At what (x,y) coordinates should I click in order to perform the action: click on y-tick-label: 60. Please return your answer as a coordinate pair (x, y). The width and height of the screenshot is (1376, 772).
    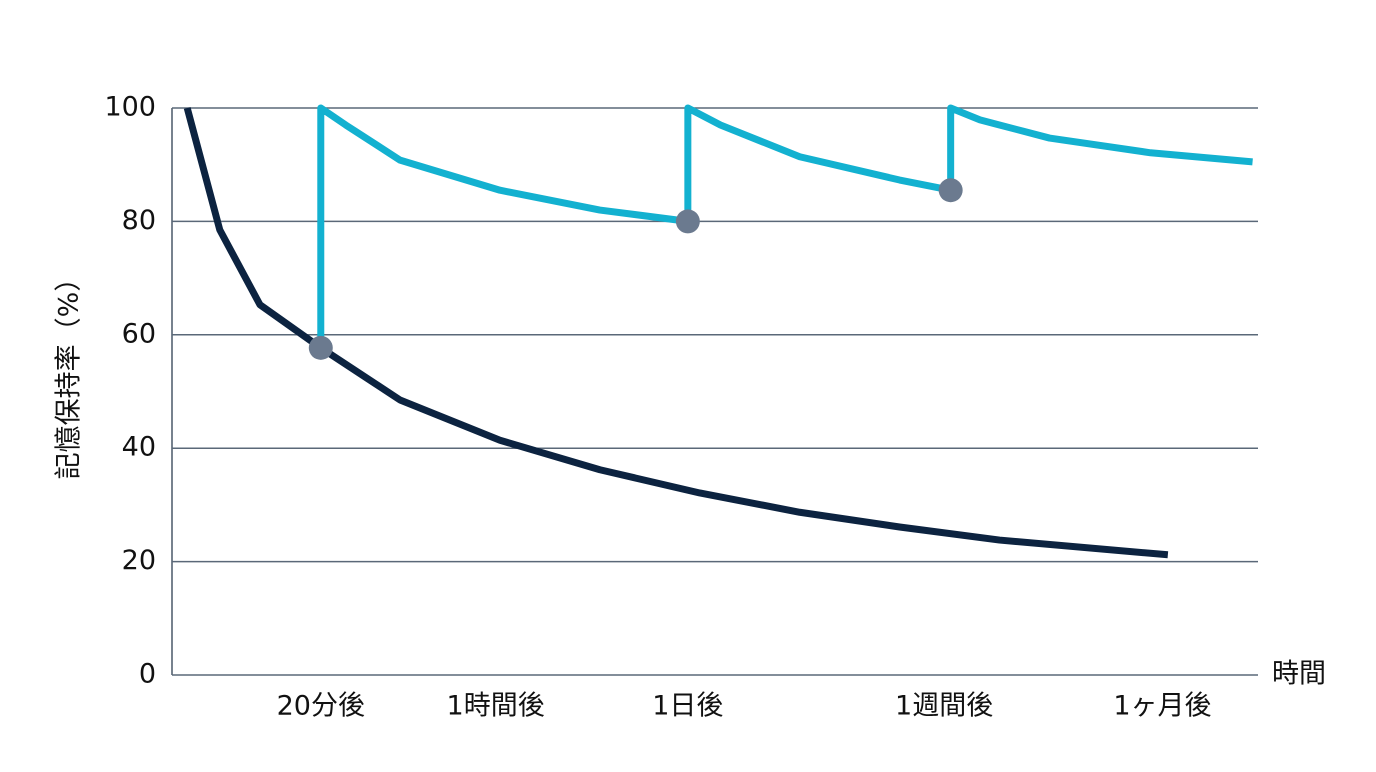
    Looking at the image, I should click on (139, 333).